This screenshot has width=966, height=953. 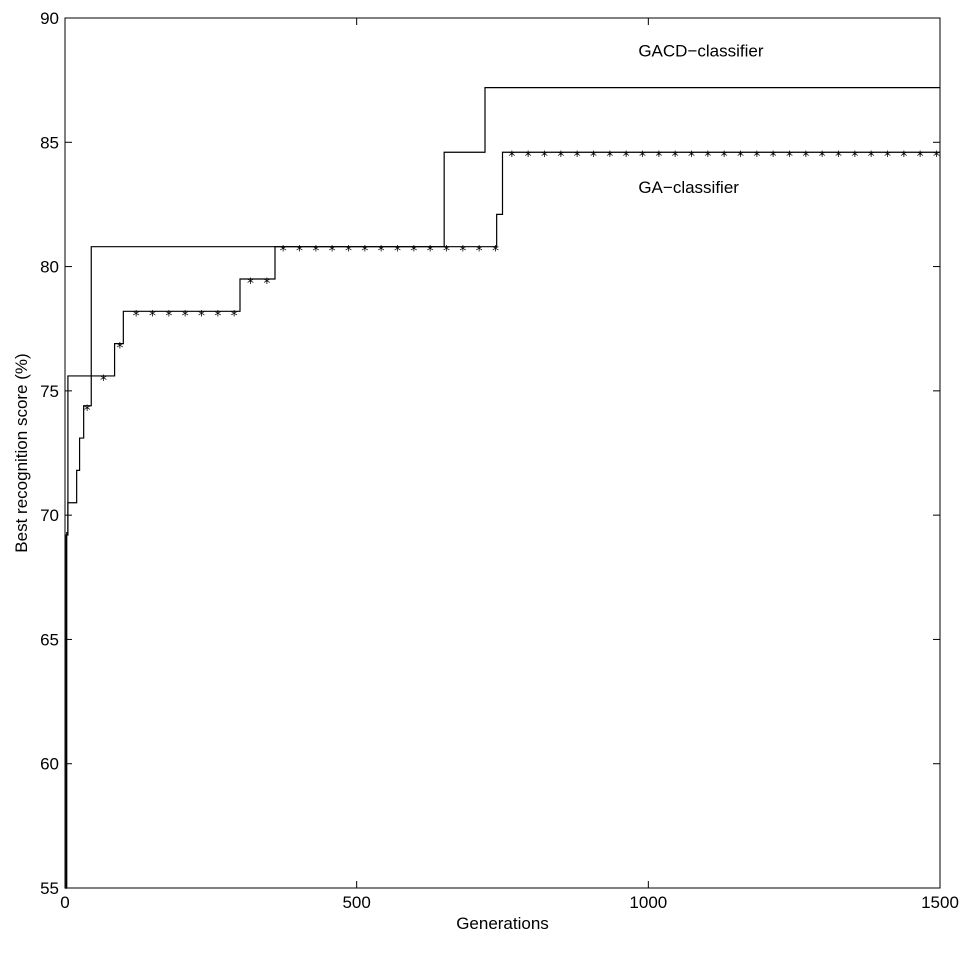 I want to click on y-tick-label: 70, so click(x=49, y=515).